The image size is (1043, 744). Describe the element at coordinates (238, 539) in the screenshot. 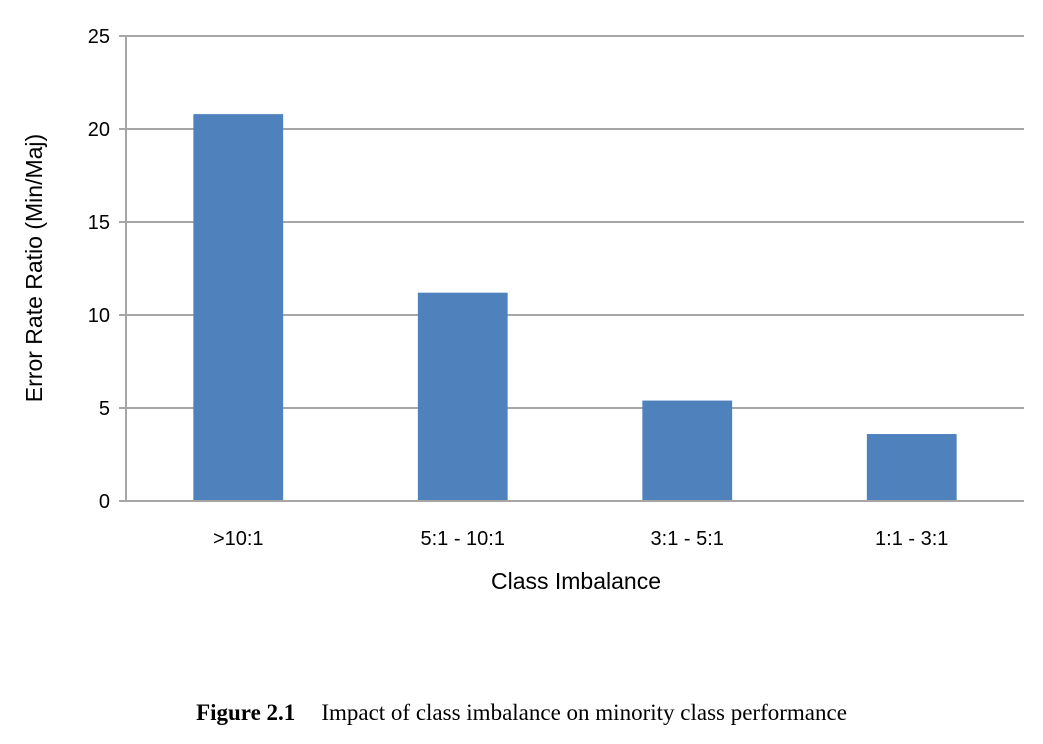

I see `x-tick-label-1: >10:1` at that location.